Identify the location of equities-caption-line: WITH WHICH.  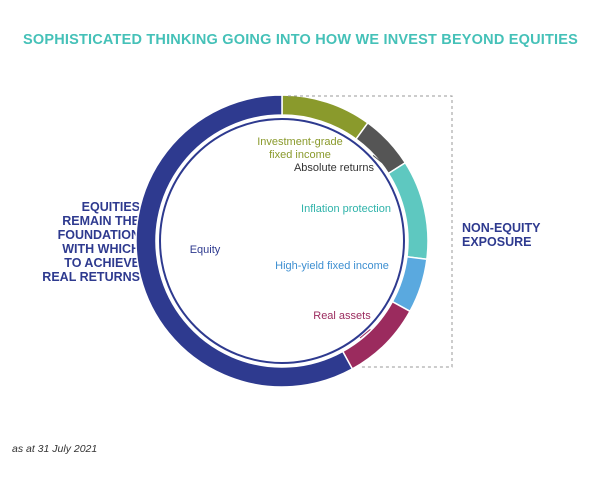
(101, 249).